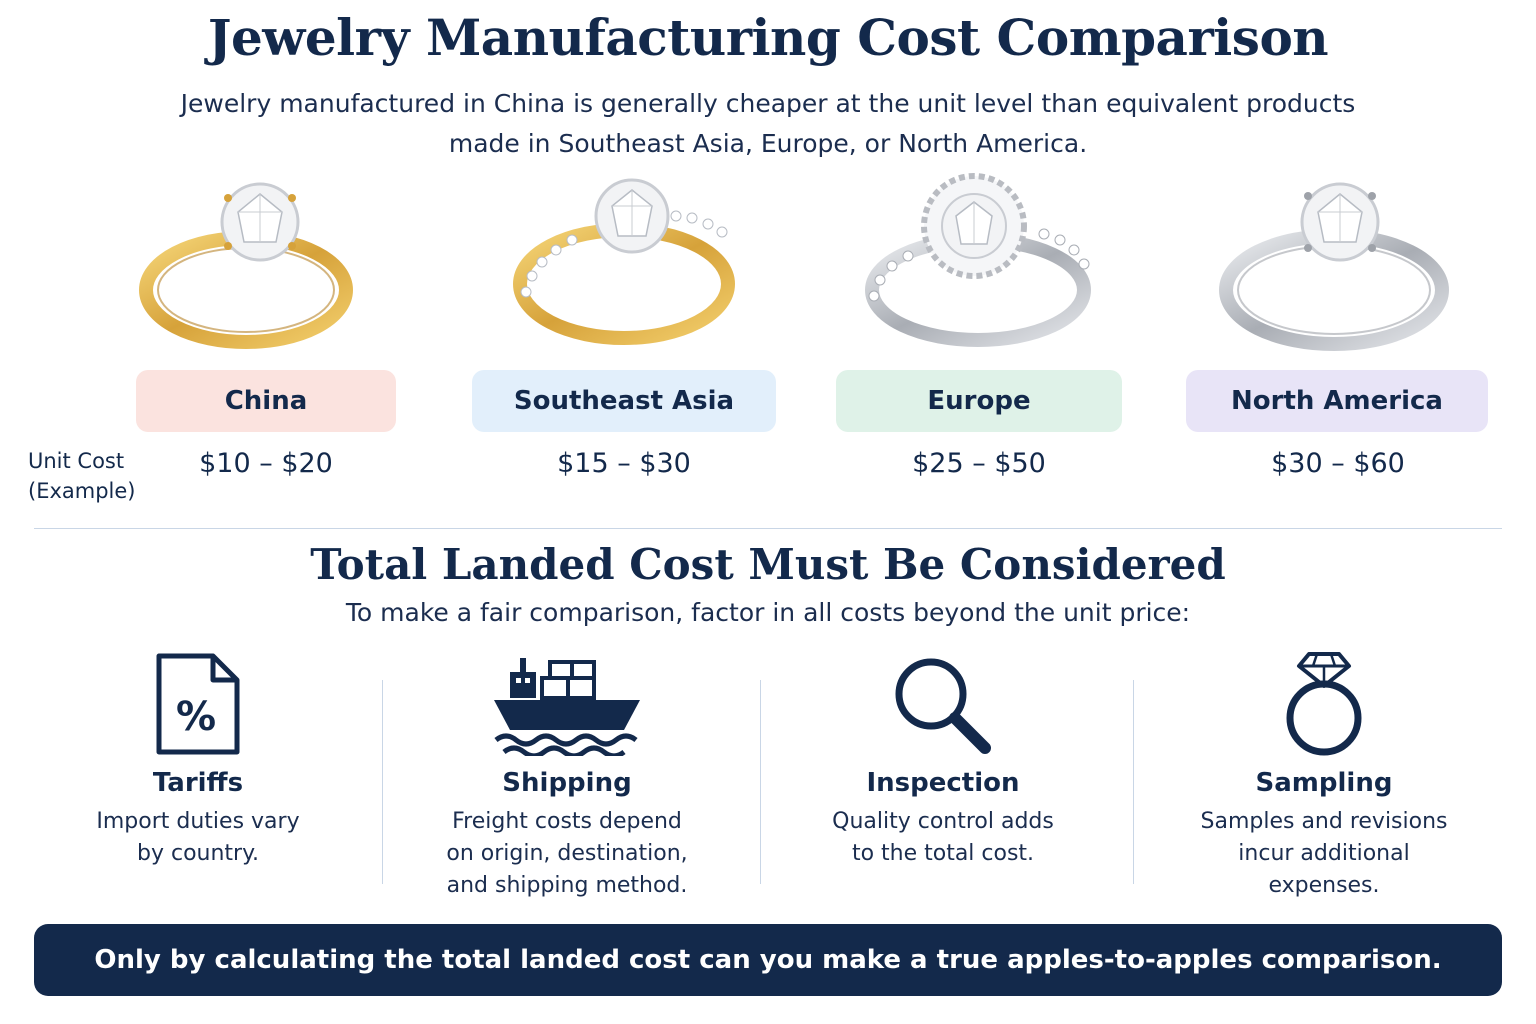 The width and height of the screenshot is (1536, 1024). What do you see at coordinates (266, 463) in the screenshot?
I see `unit-cost-china: $10 – $20` at bounding box center [266, 463].